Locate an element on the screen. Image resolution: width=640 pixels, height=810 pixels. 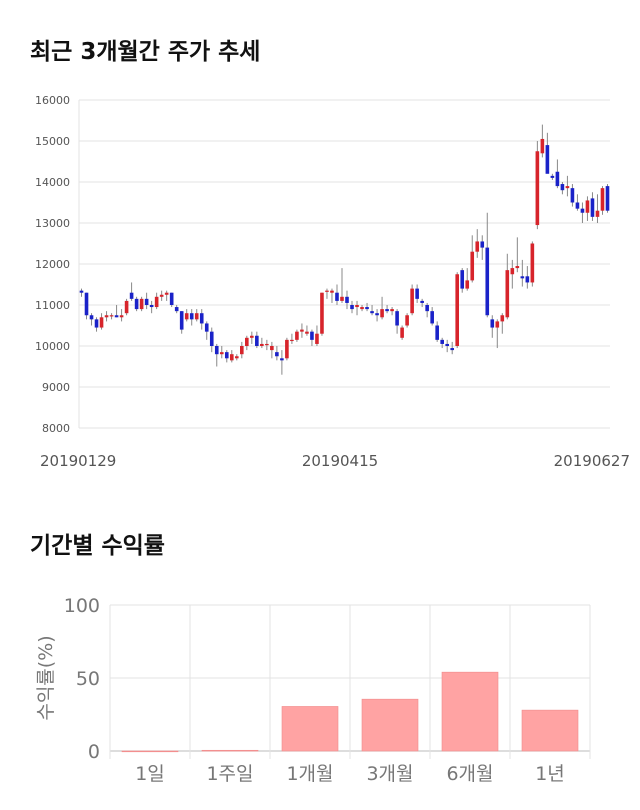
price-x-tick-label: 20190129 is located at coordinates (78, 461).